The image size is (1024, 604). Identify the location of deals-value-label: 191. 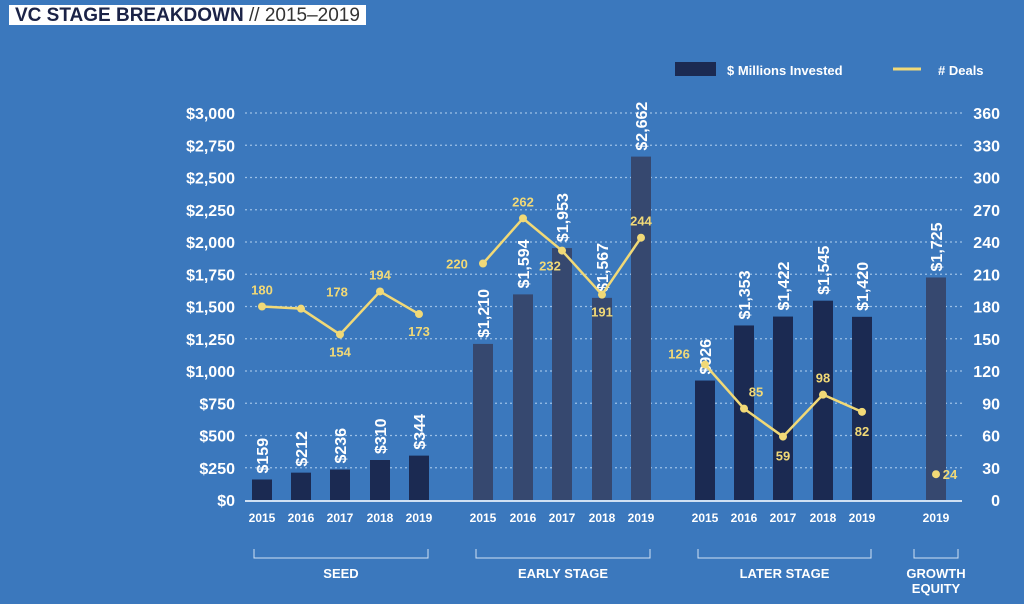
(602, 312).